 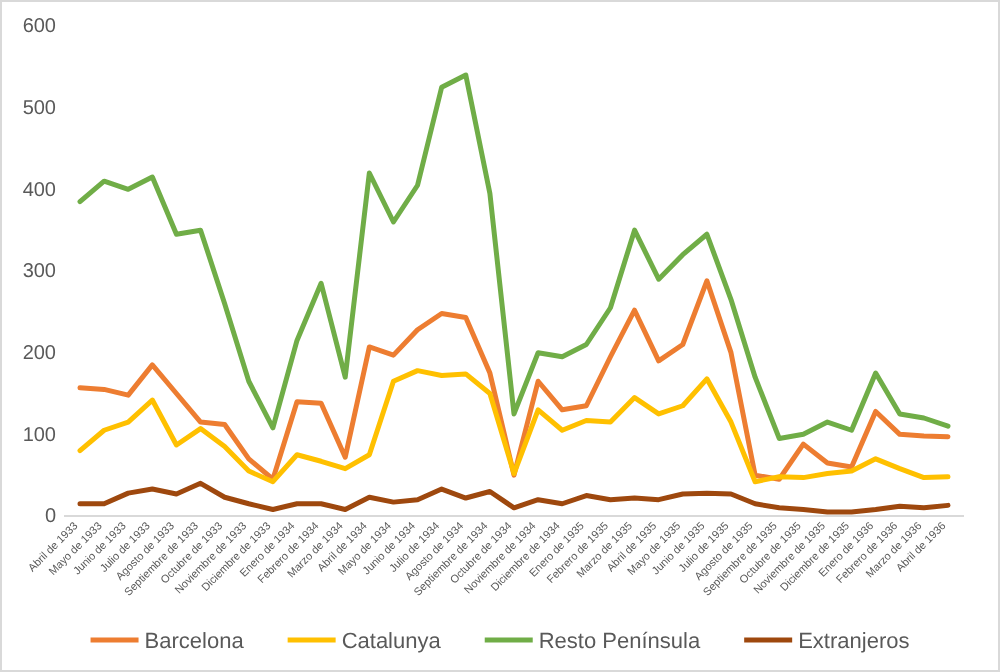 What do you see at coordinates (39, 190) in the screenshot?
I see `y-tick-label: 400` at bounding box center [39, 190].